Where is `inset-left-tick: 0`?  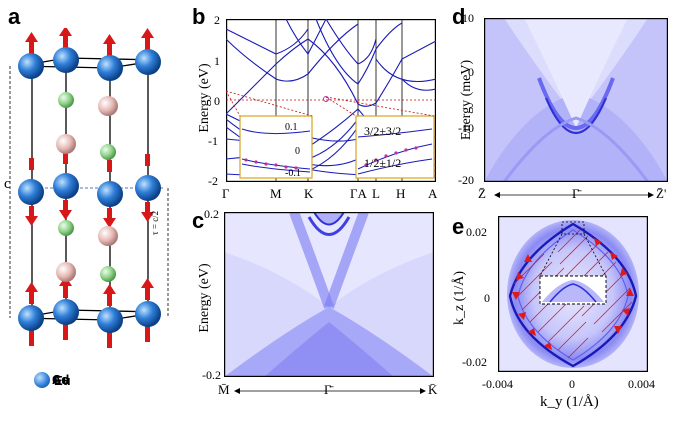
inset-left-tick: 0 is located at coordinates (297, 151).